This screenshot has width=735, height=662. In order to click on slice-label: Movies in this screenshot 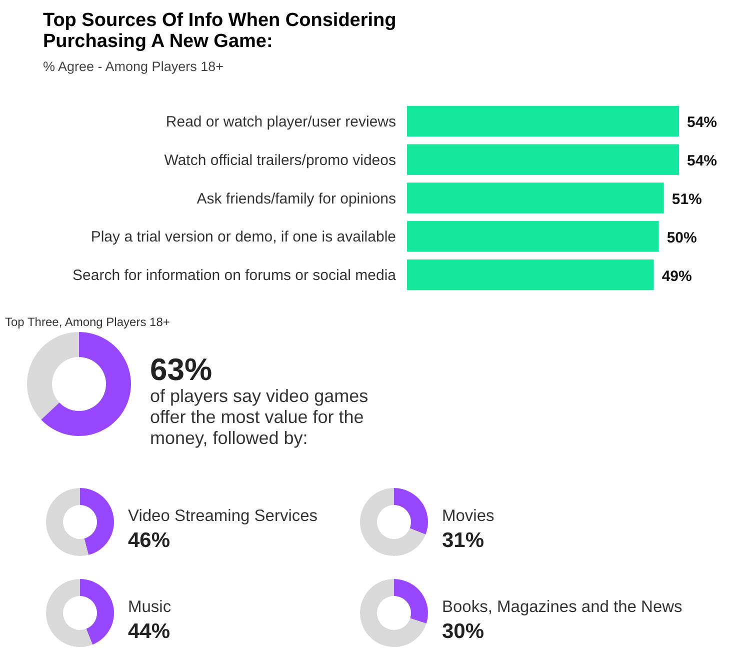, I will do `click(468, 516)`.